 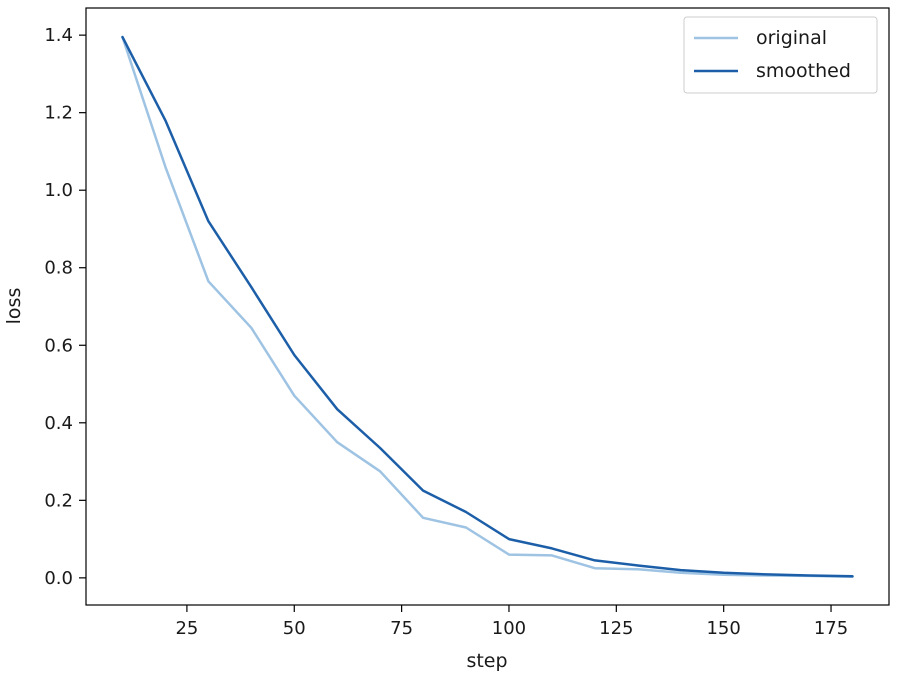 What do you see at coordinates (58, 423) in the screenshot?
I see `y-tick-label: 0.4` at bounding box center [58, 423].